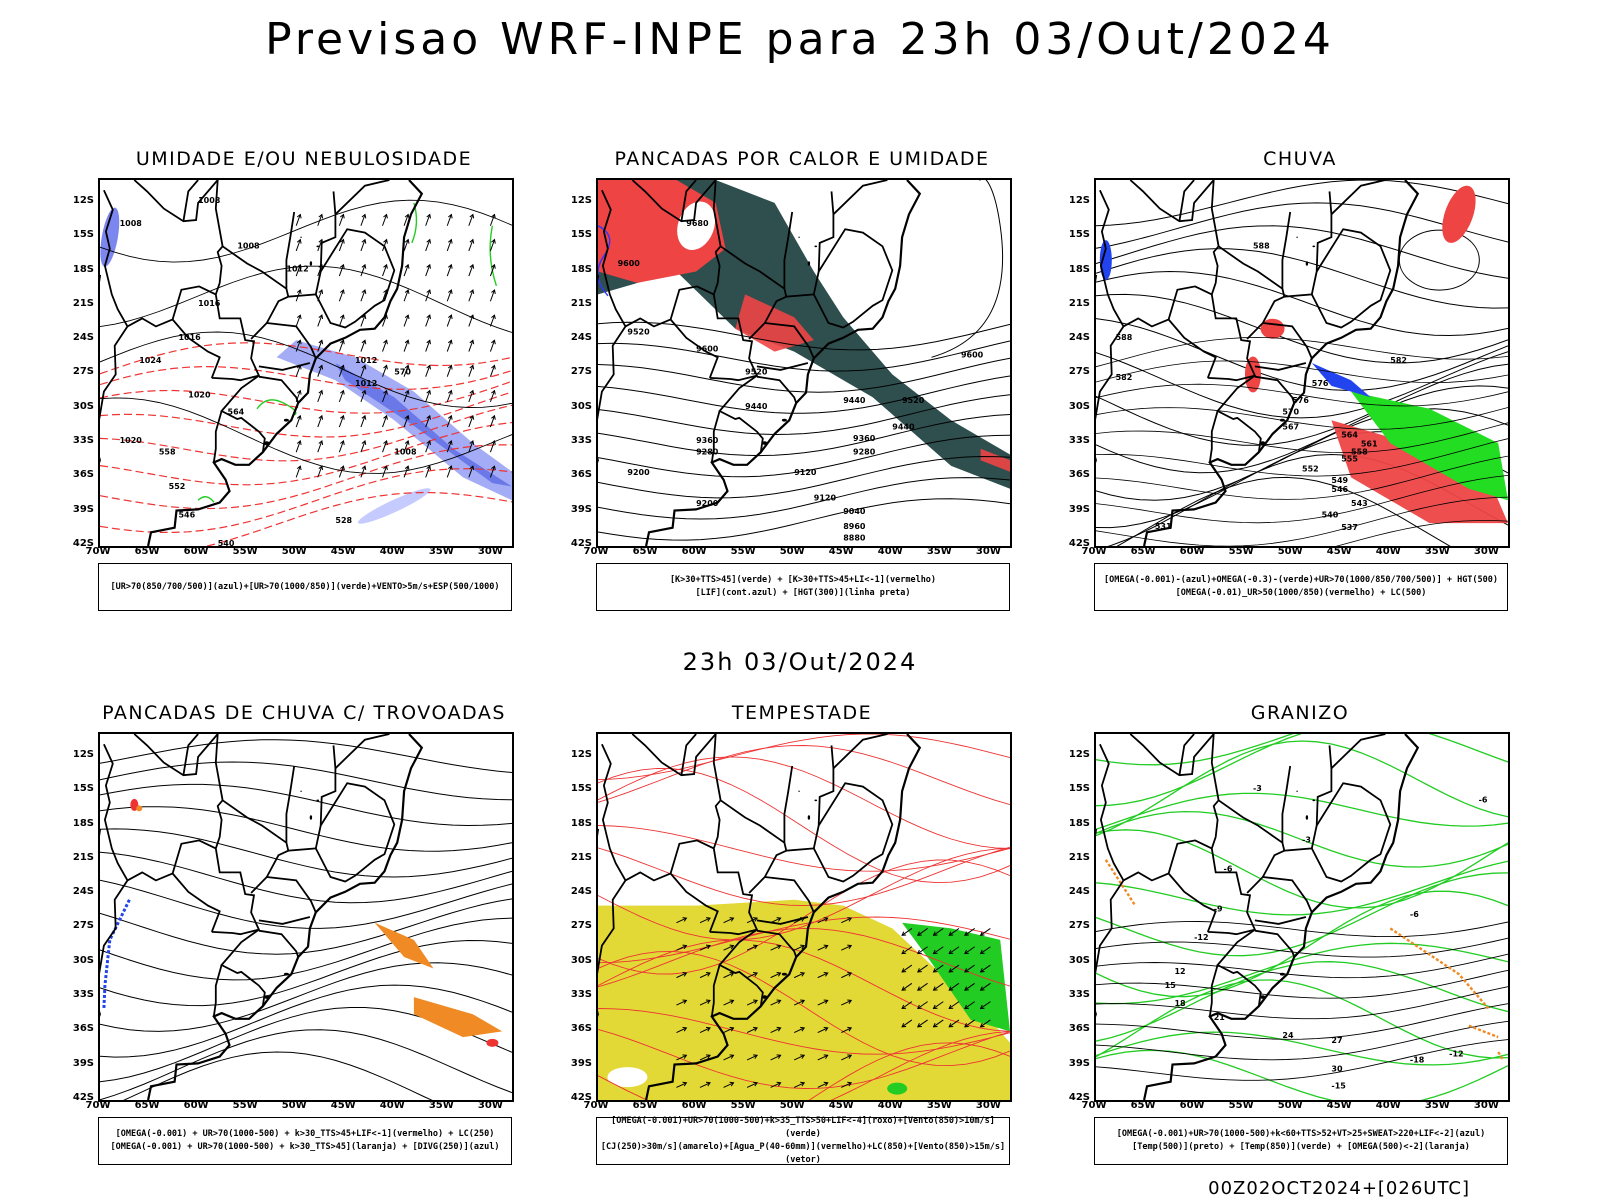 The image size is (1600, 1200). Describe the element at coordinates (394, 506) in the screenshot. I see `moisture-patch` at that location.